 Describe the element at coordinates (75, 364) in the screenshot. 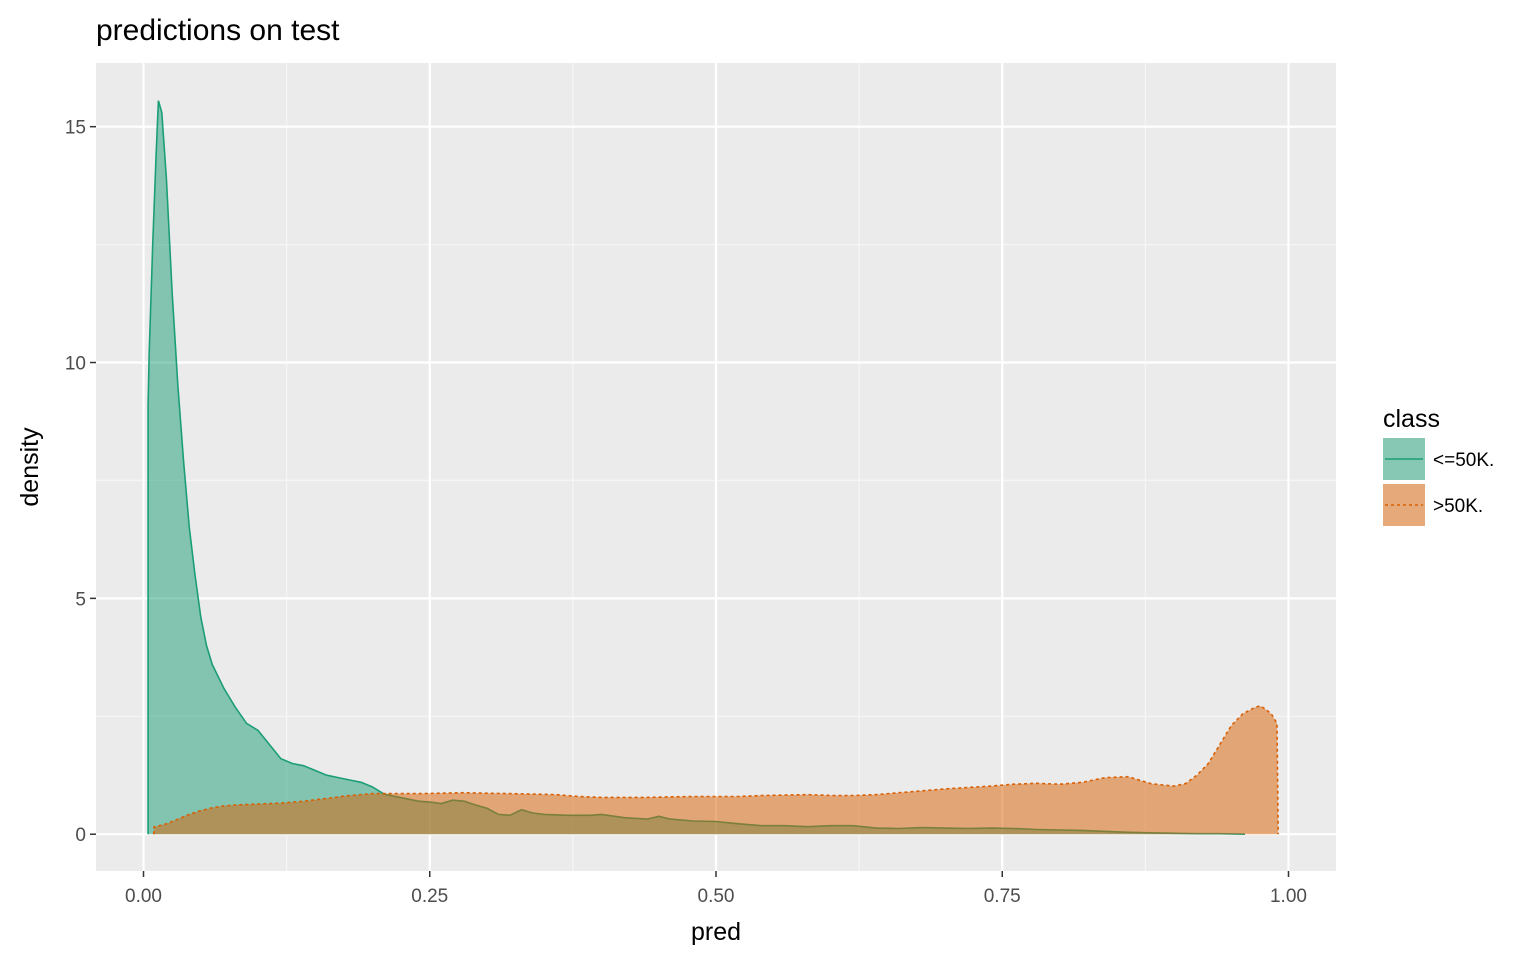

I see `y-tick-label: 10` at that location.